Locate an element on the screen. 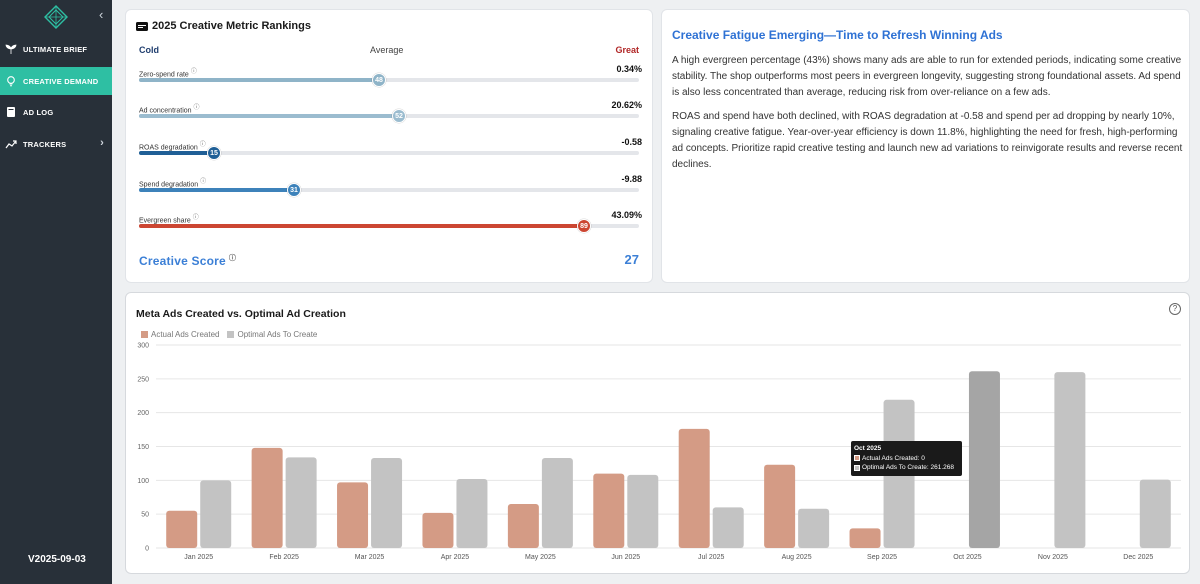  metric-label: Zero-spend rate ⓘ is located at coordinates (168, 72).